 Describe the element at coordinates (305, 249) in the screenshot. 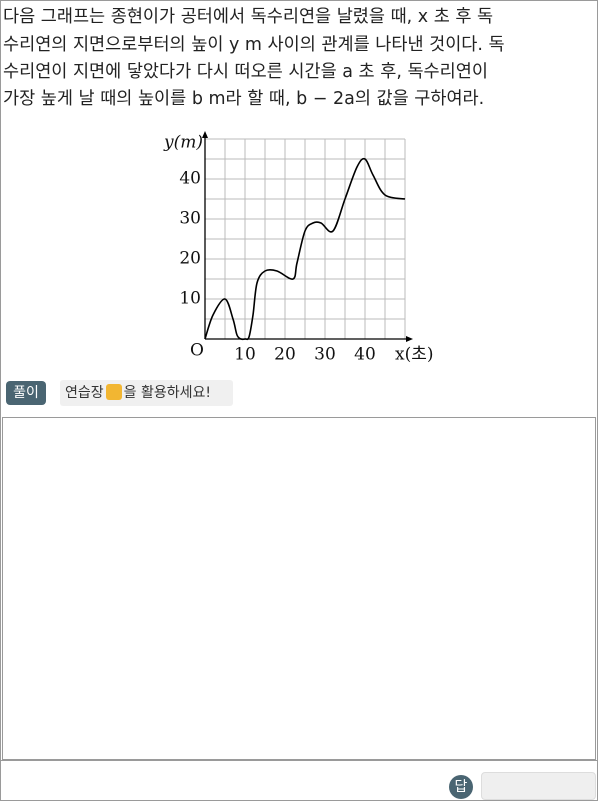

I see `curve` at that location.